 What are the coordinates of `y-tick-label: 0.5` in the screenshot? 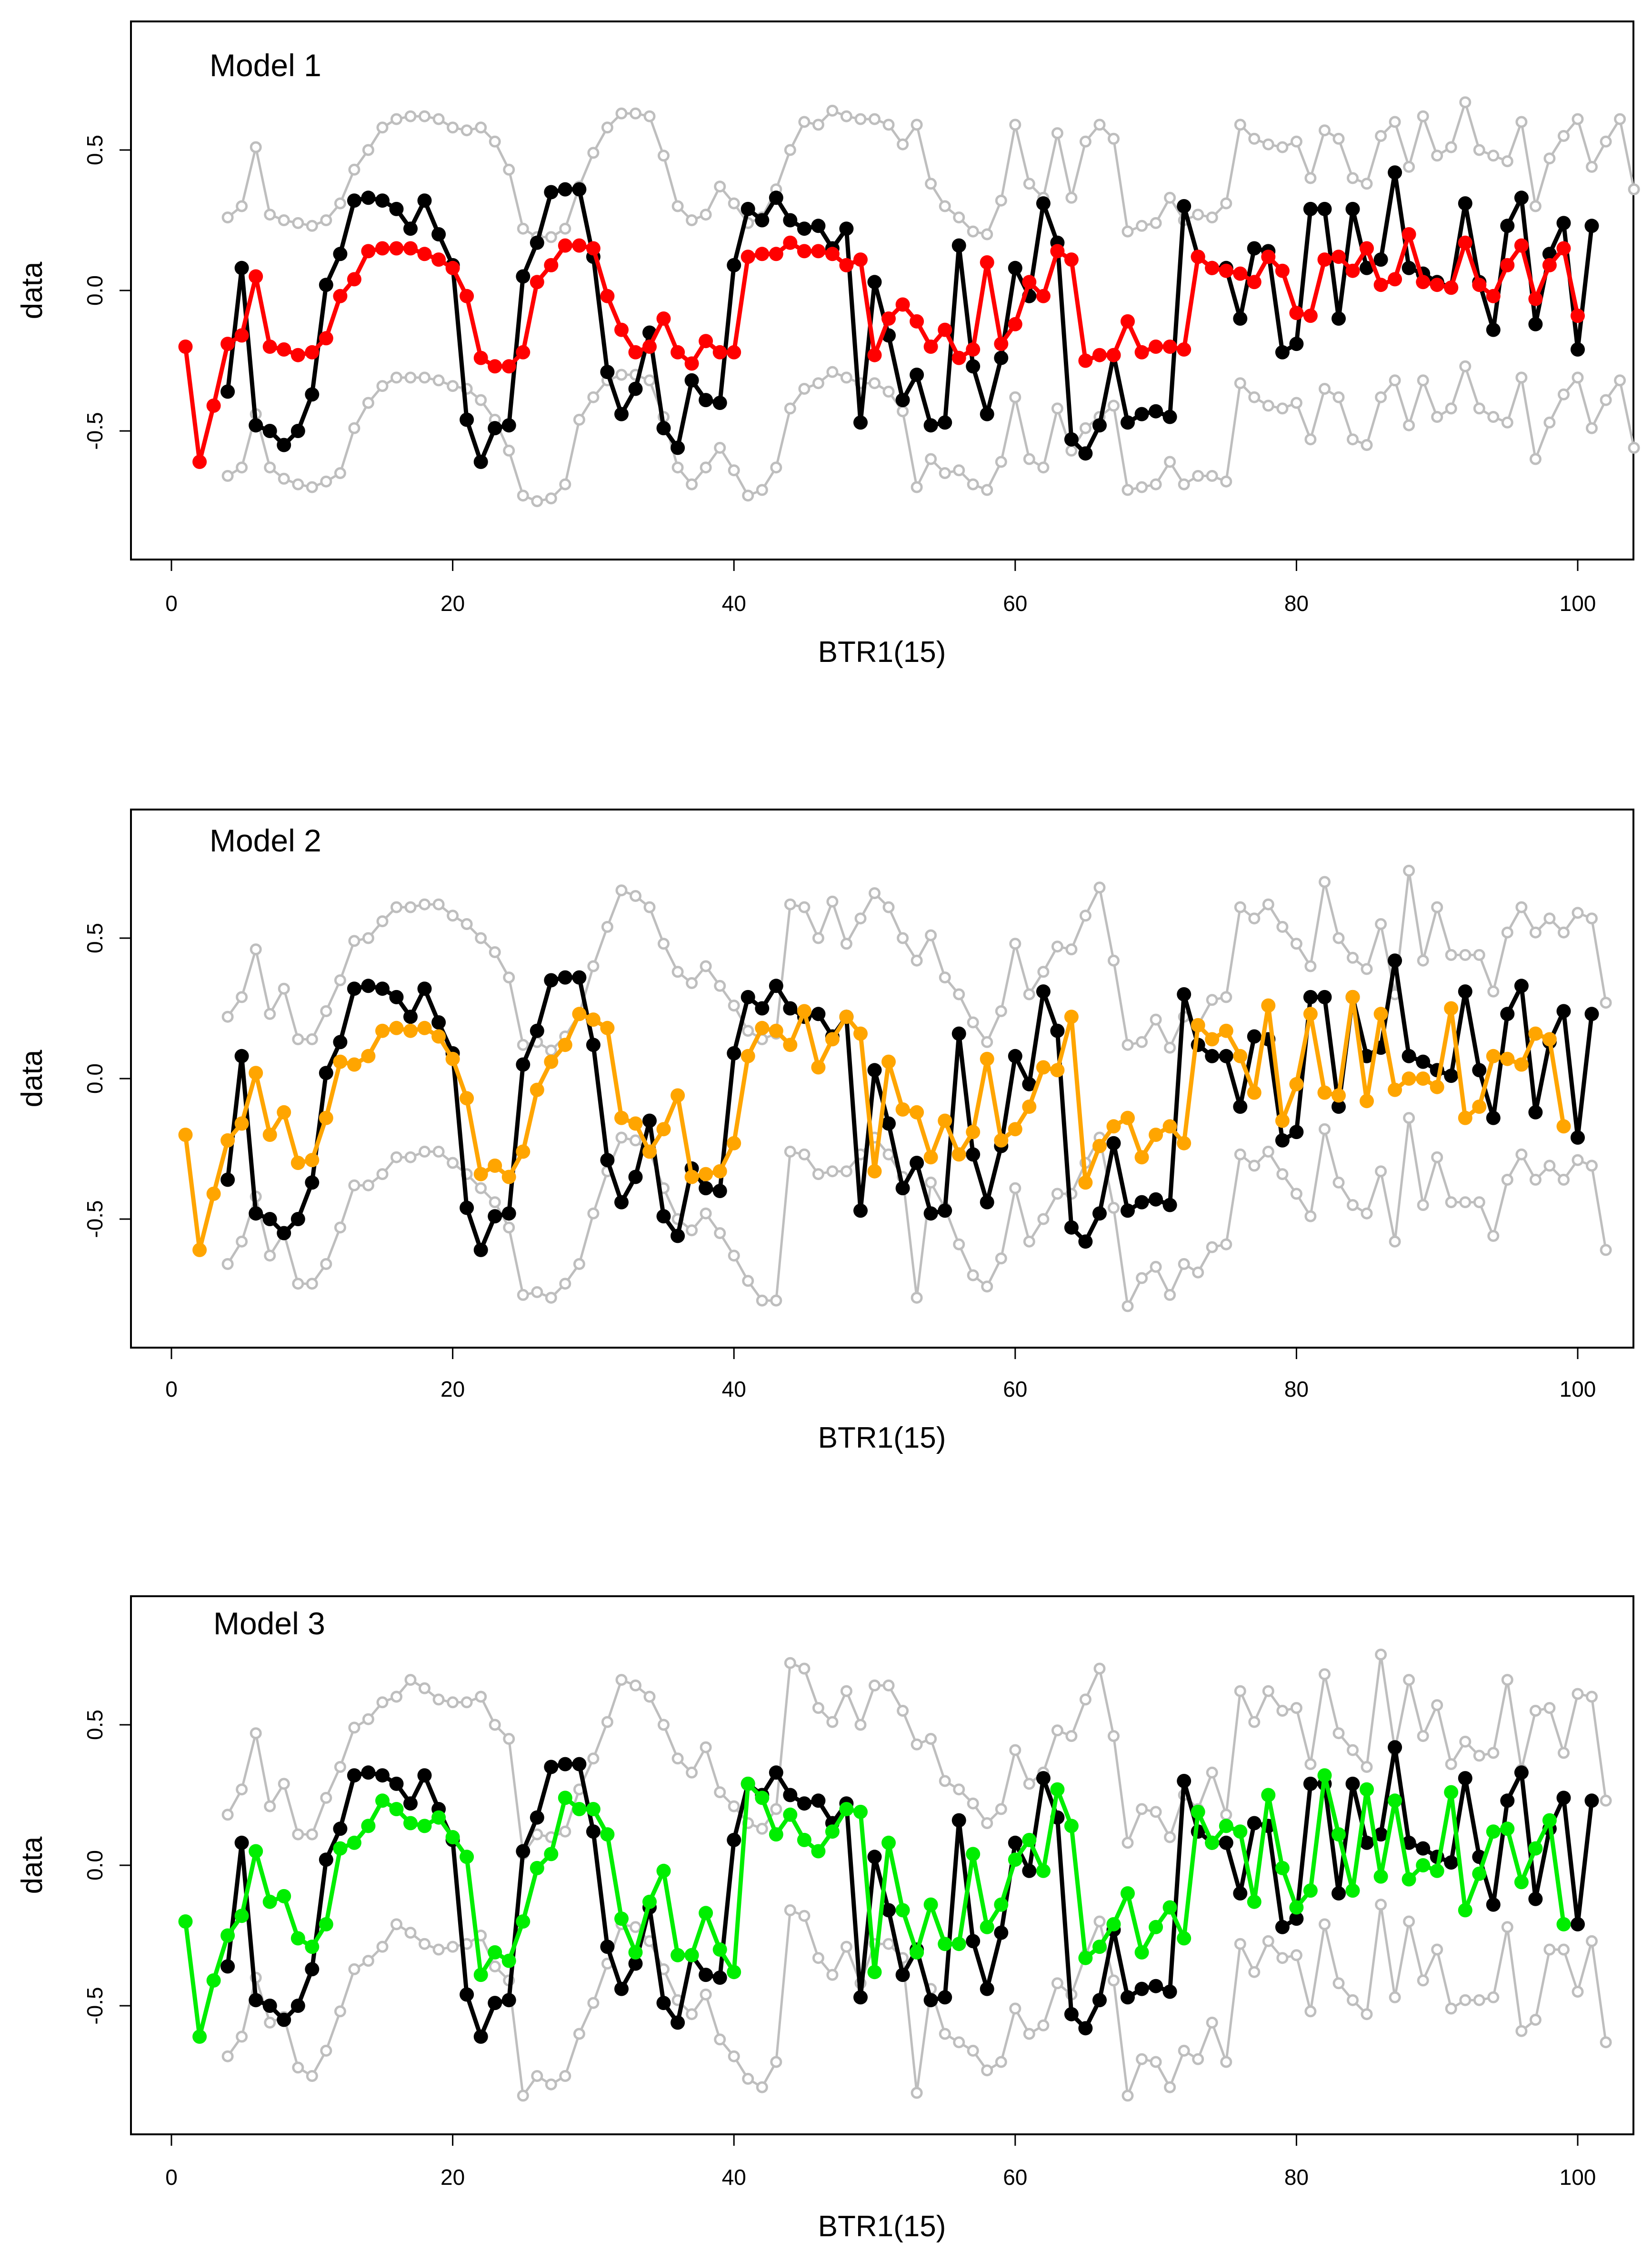 It's located at (94, 150).